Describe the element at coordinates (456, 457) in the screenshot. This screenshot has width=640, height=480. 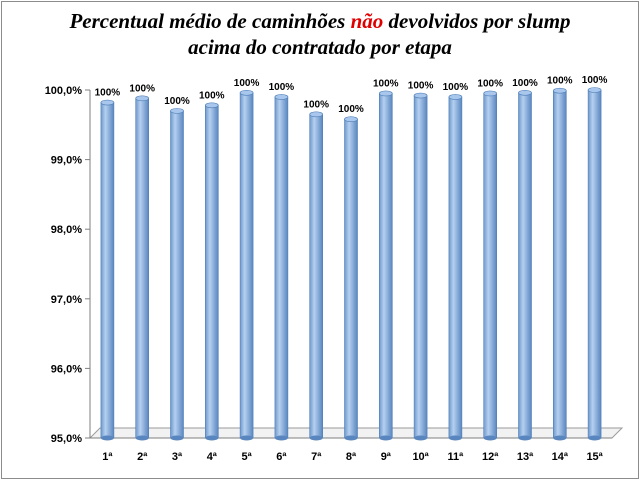
I see `category-label: 11ª` at that location.